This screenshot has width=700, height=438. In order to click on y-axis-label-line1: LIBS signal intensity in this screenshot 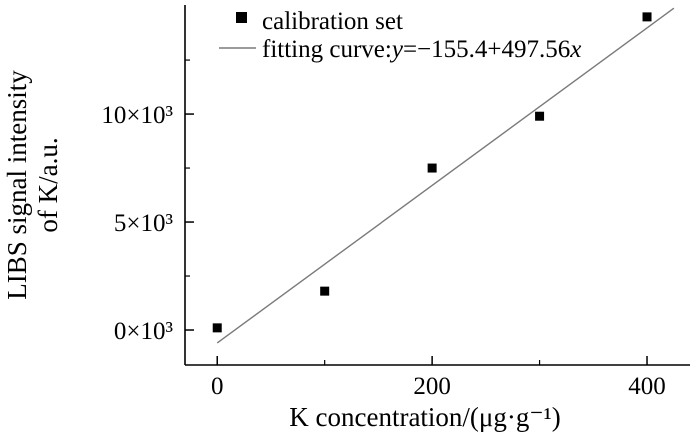, I will do `click(17, 185)`.